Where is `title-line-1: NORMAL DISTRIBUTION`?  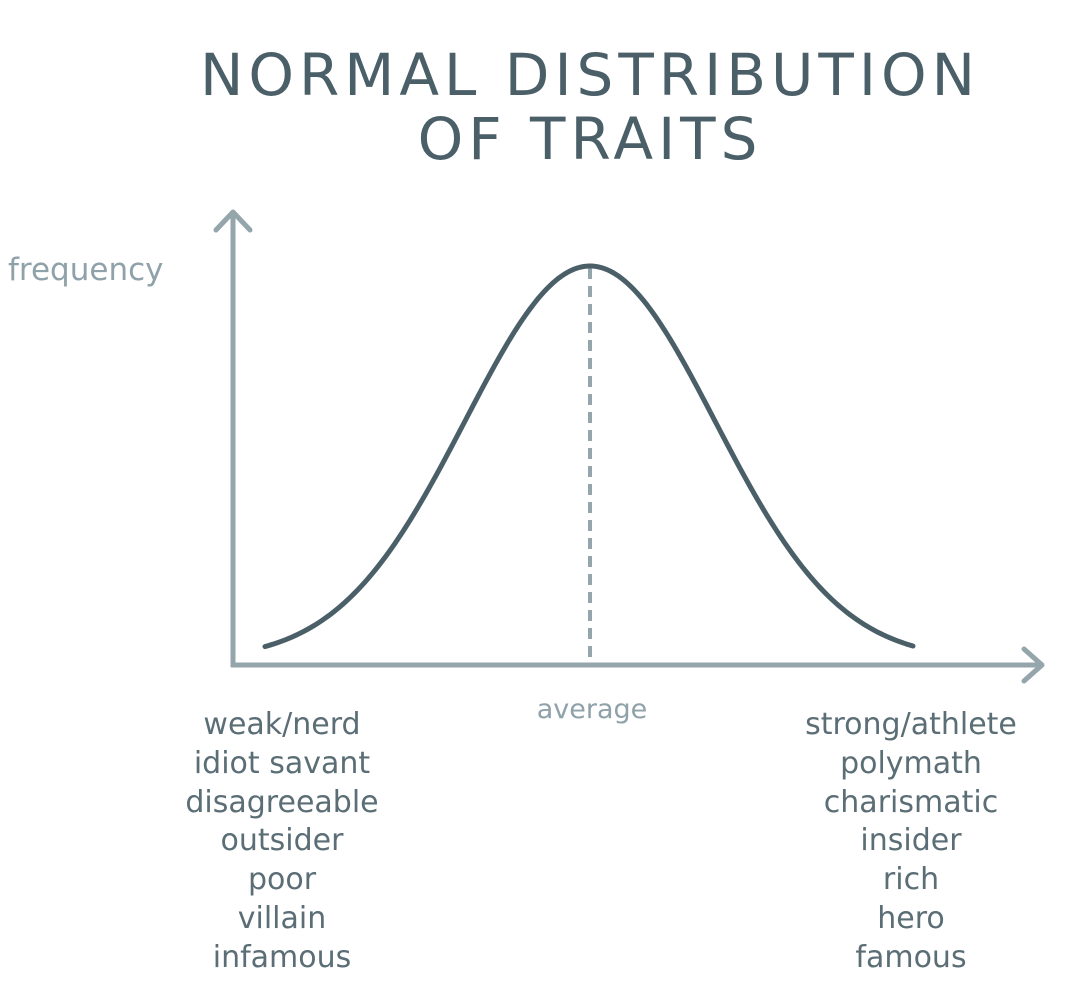
title-line-1: NORMAL DISTRIBUTION is located at coordinates (590, 75).